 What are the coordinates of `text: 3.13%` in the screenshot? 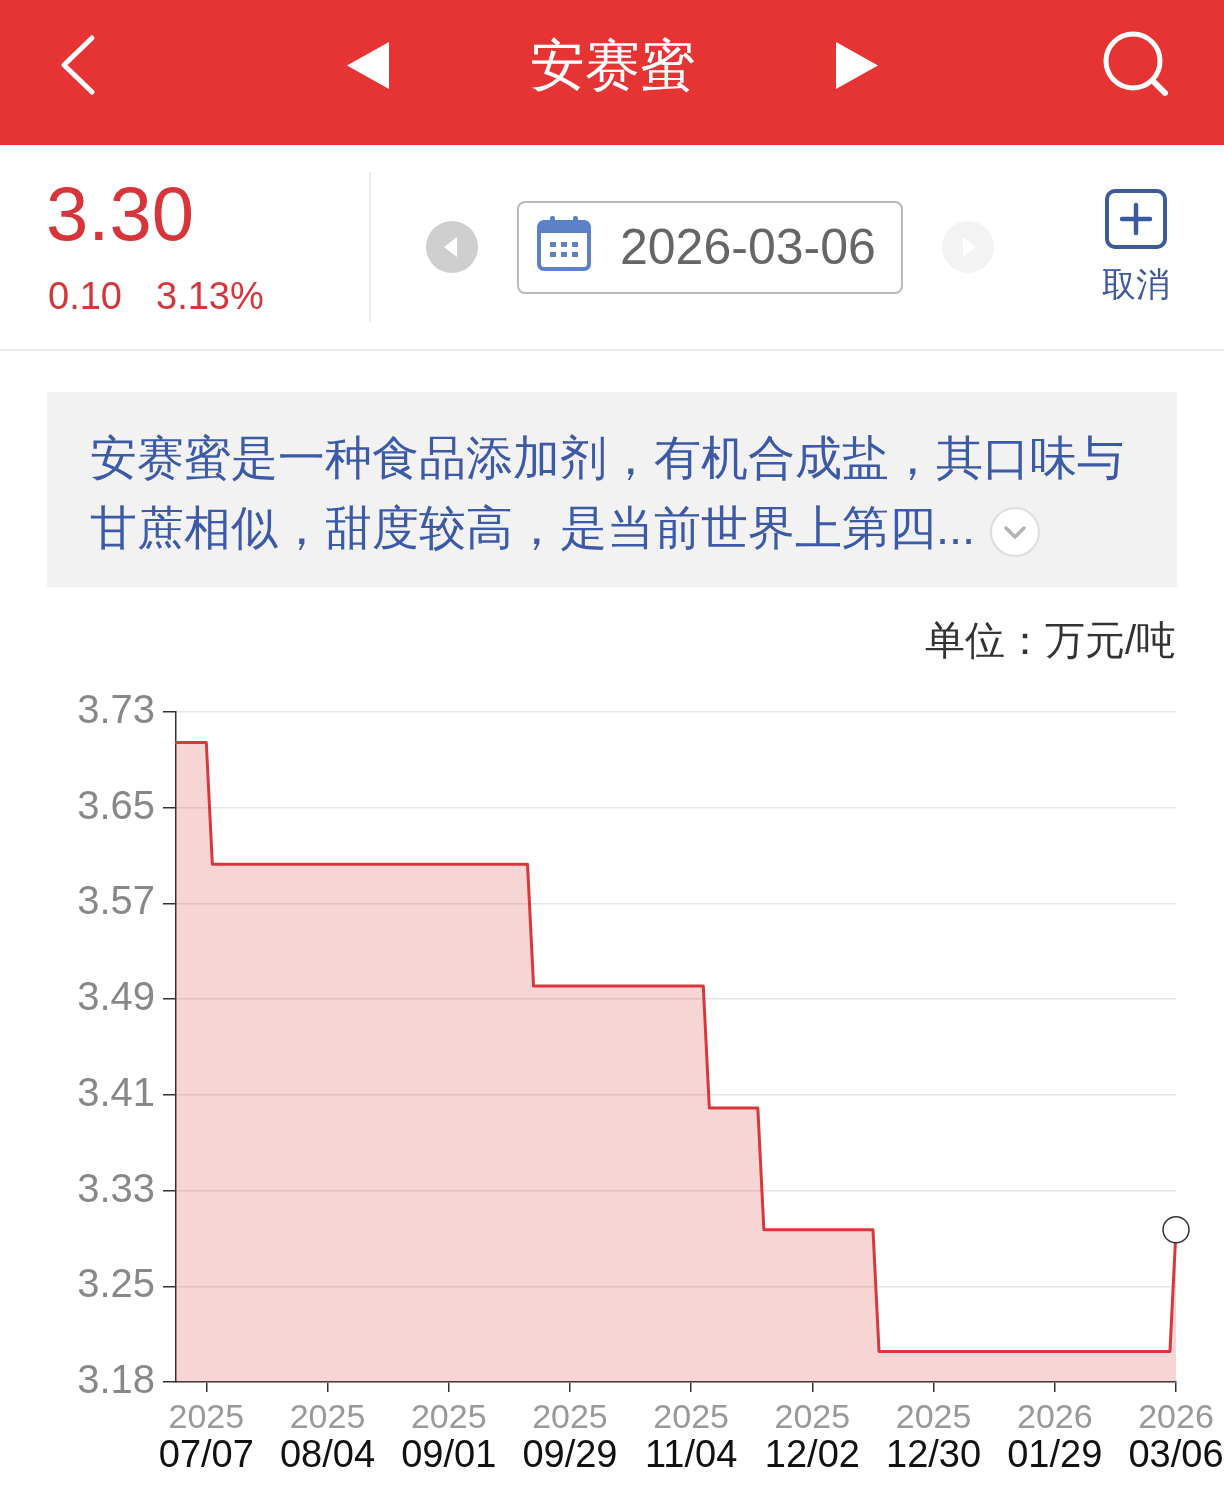 It's located at (210, 296).